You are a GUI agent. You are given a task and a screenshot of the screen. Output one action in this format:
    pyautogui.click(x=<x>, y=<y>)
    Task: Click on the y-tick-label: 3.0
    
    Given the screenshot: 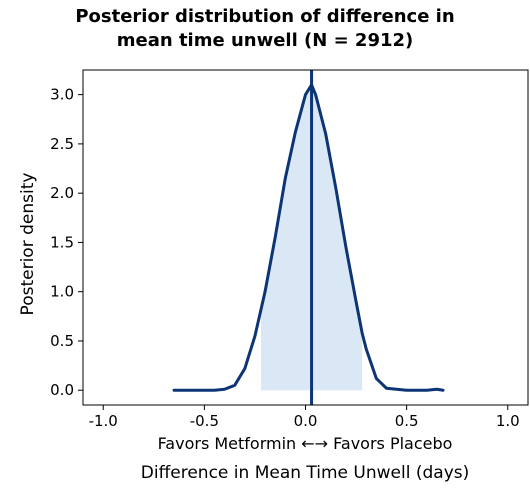 What is the action you would take?
    pyautogui.click(x=62, y=95)
    